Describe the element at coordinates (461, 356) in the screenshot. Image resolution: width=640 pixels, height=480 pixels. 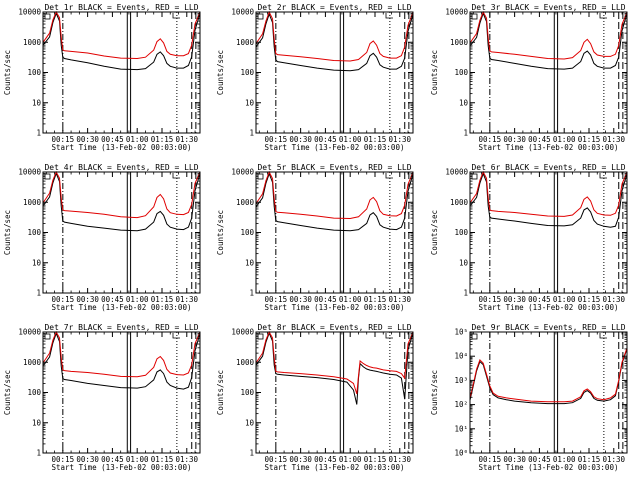
I see `y-tick-label: 10⁴` at that location.